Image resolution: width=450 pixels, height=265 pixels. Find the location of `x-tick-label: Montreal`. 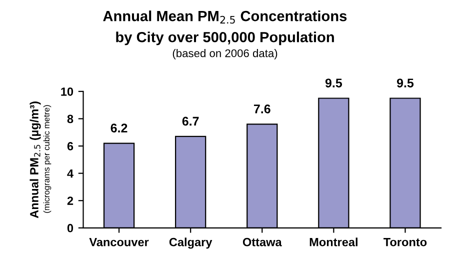

x-tick-label: Montreal is located at coordinates (334, 242).